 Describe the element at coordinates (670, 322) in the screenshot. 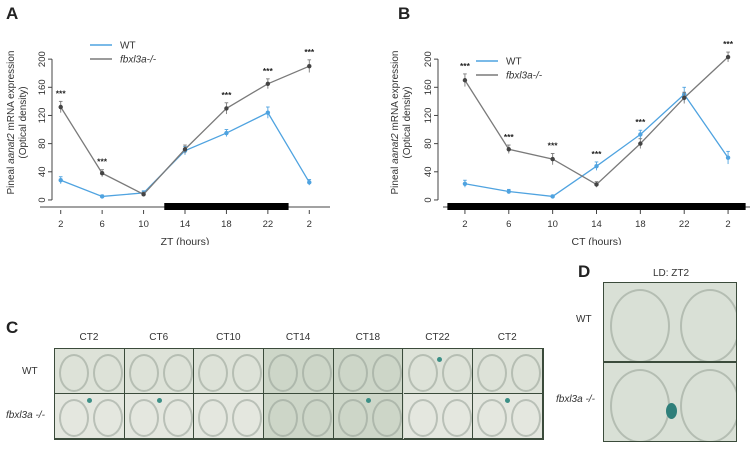

I see `panel-d-image-wt` at that location.